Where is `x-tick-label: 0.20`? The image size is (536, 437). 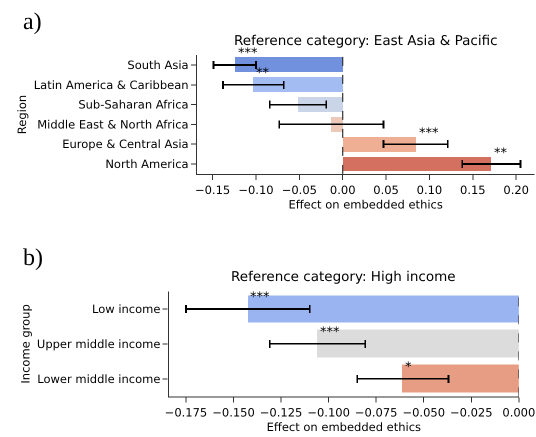
x-tick-label: 0.20 is located at coordinates (516, 189).